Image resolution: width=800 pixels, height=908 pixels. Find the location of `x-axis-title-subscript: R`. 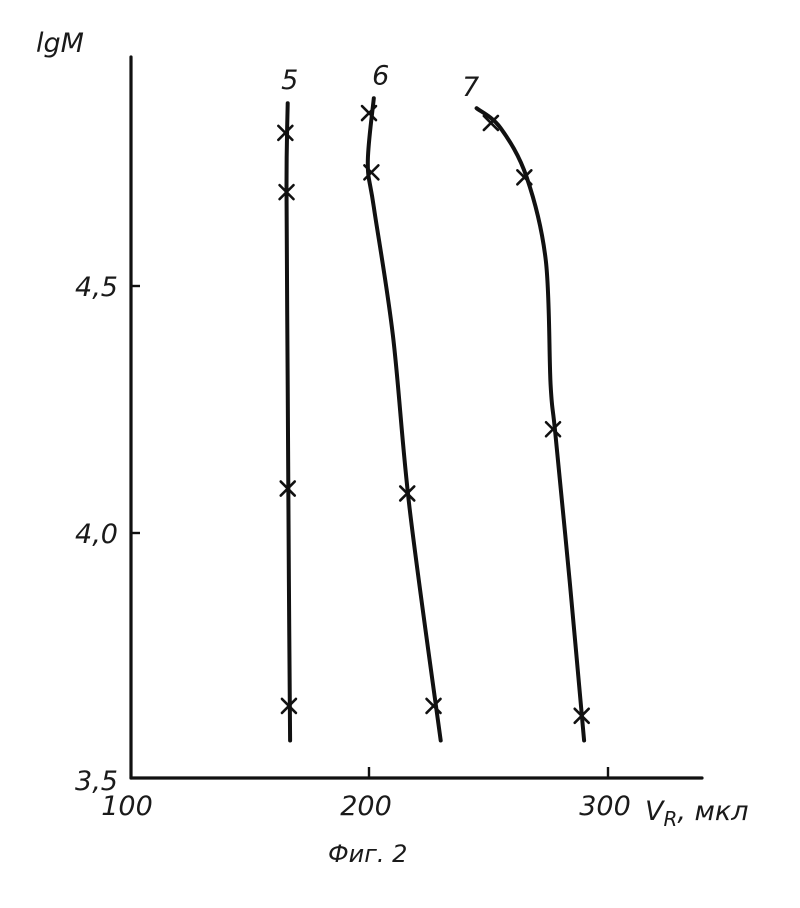

x-axis-title-subscript: R is located at coordinates (670, 819).